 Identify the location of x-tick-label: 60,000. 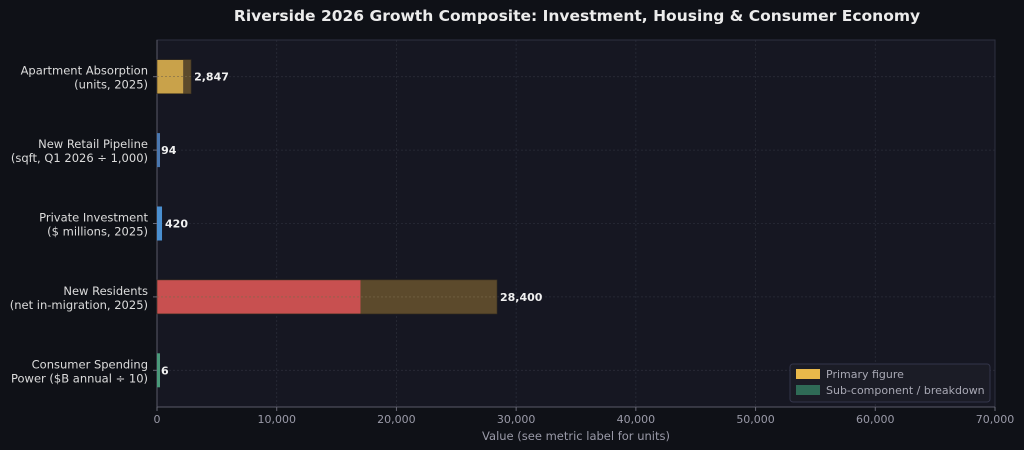
(875, 419).